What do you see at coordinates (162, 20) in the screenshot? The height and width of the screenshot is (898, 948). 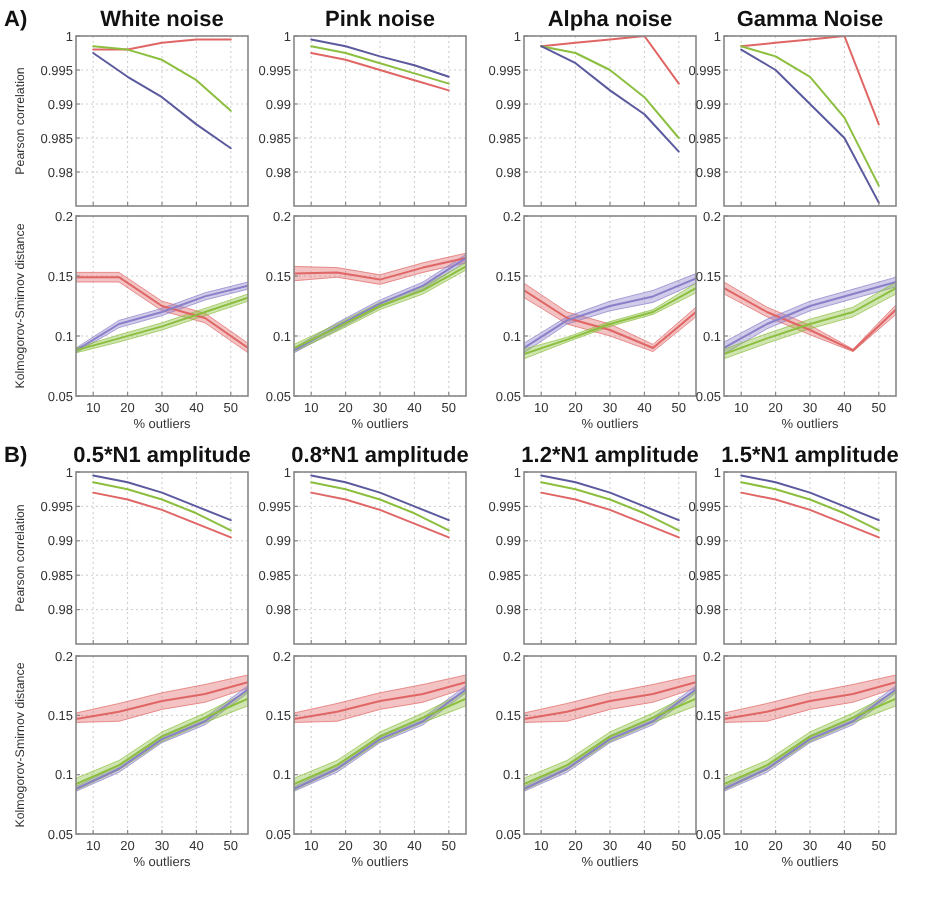 I see `chart-title: White noise` at bounding box center [162, 20].